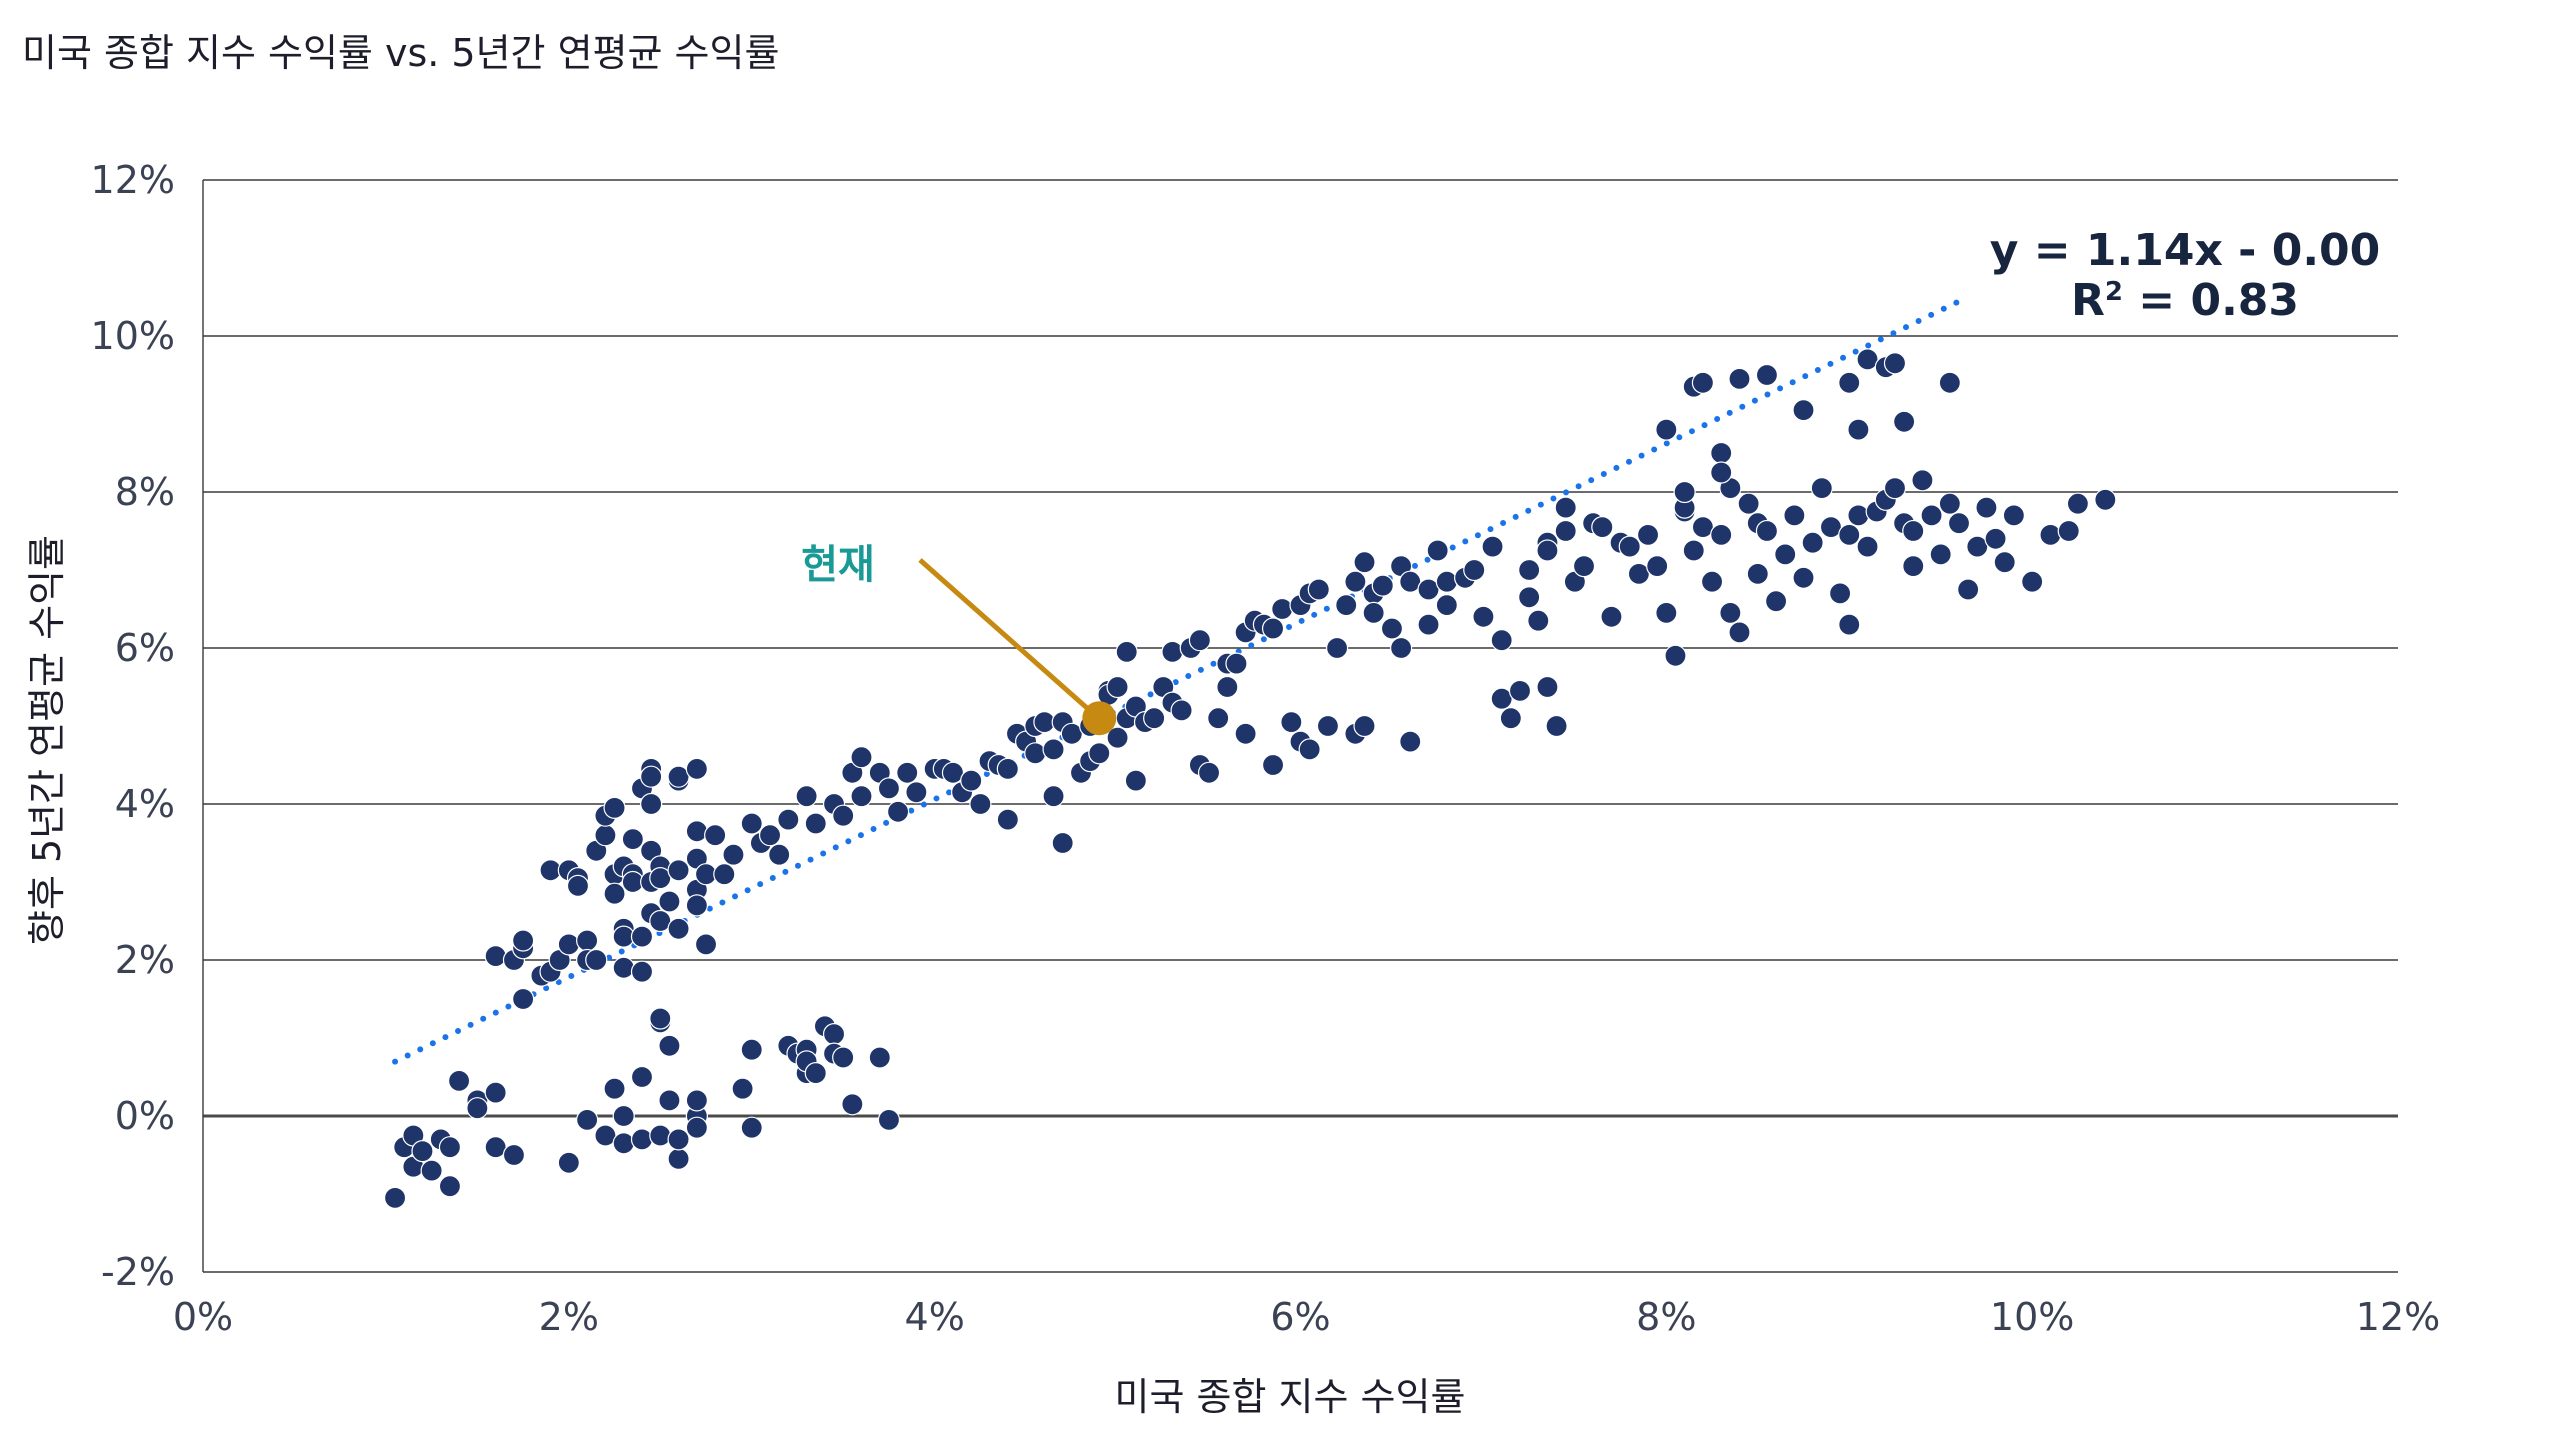 This screenshot has width=2560, height=1440. What do you see at coordinates (1306, 1317) in the screenshot?
I see `x-axis: 0% 2% 4% 6% 8% 10% 12%` at bounding box center [1306, 1317].